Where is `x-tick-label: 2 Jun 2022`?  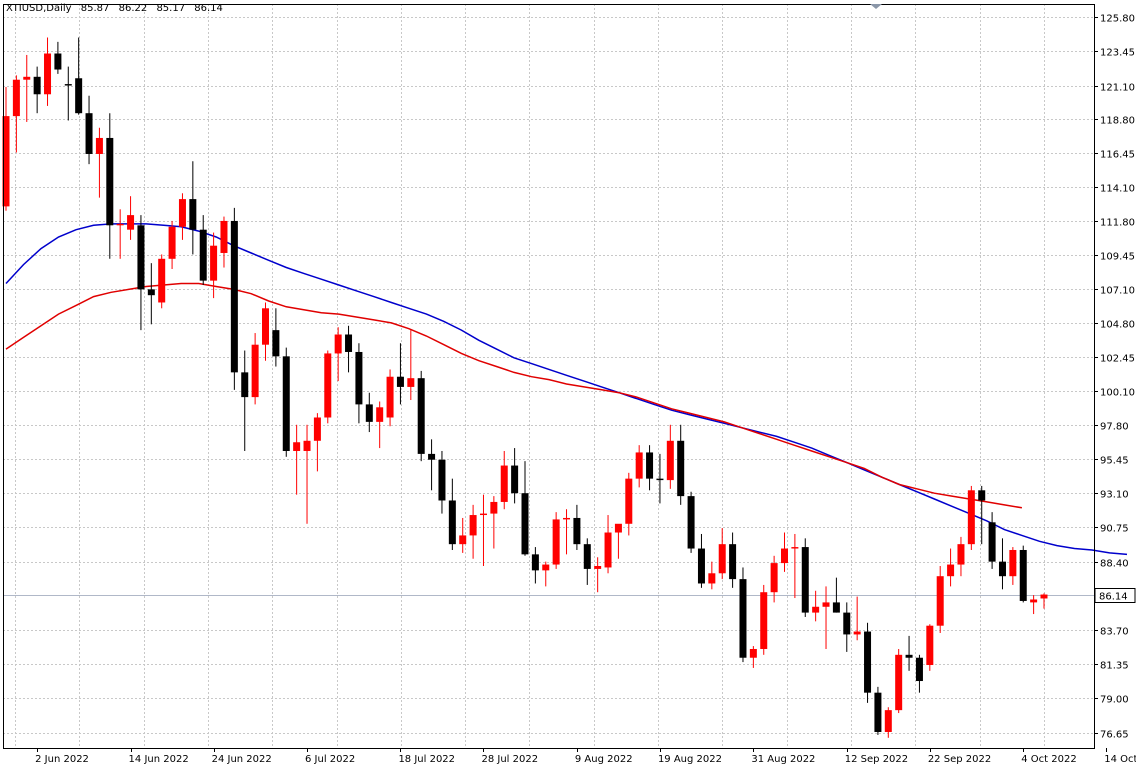 x-tick-label: 2 Jun 2022 is located at coordinates (62, 759).